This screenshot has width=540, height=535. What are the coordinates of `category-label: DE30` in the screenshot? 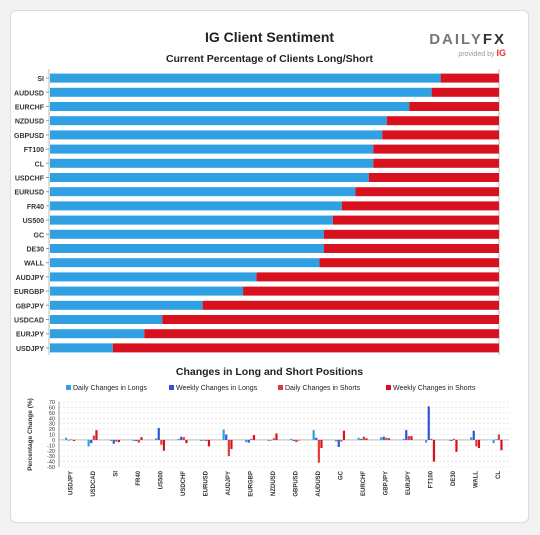 It's located at (35, 250).